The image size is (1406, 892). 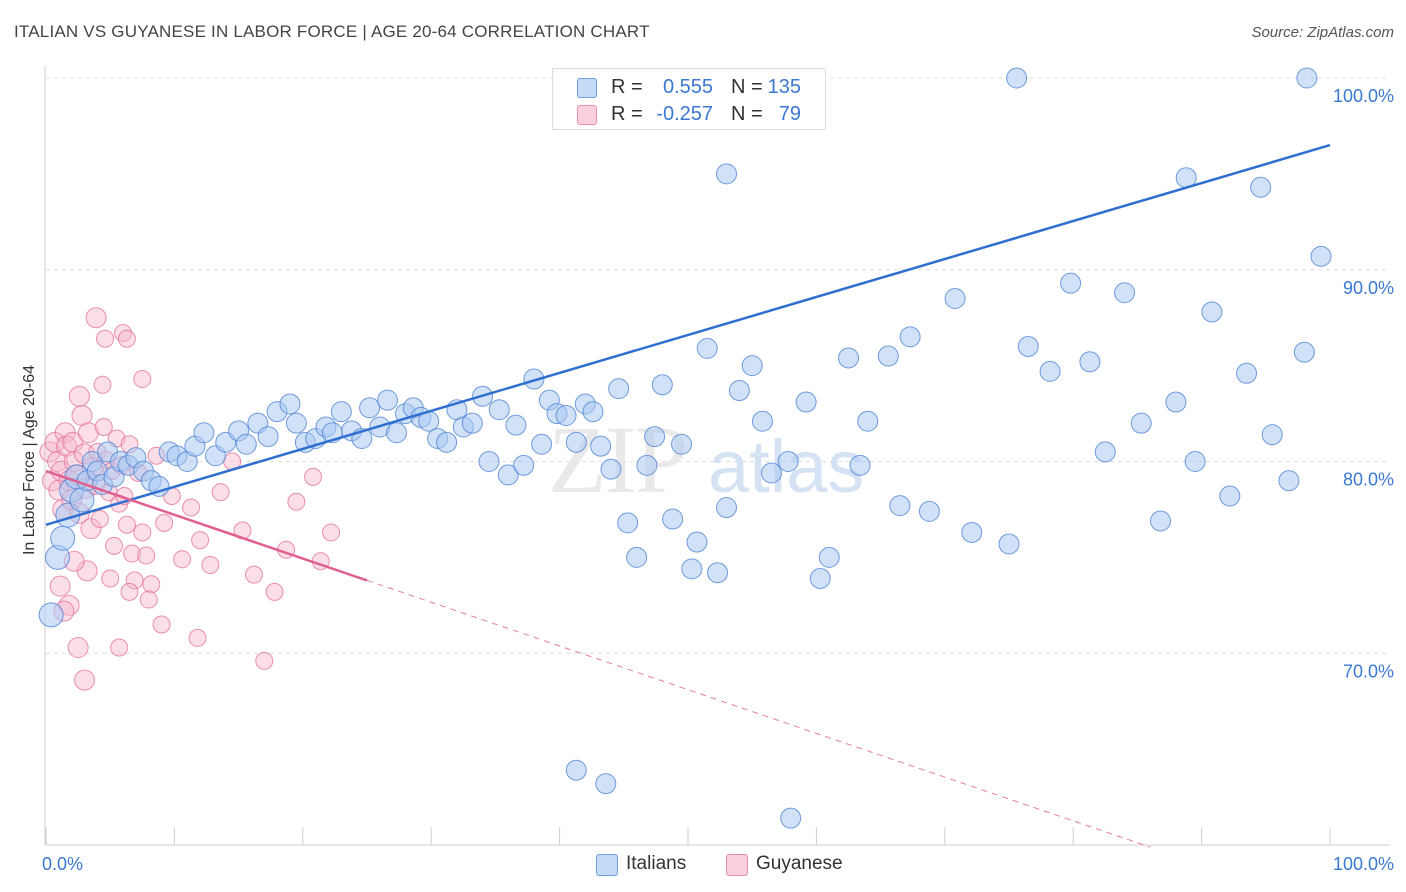 What do you see at coordinates (703, 865) in the screenshot?
I see `series-legend: Italians Guyanese` at bounding box center [703, 865].